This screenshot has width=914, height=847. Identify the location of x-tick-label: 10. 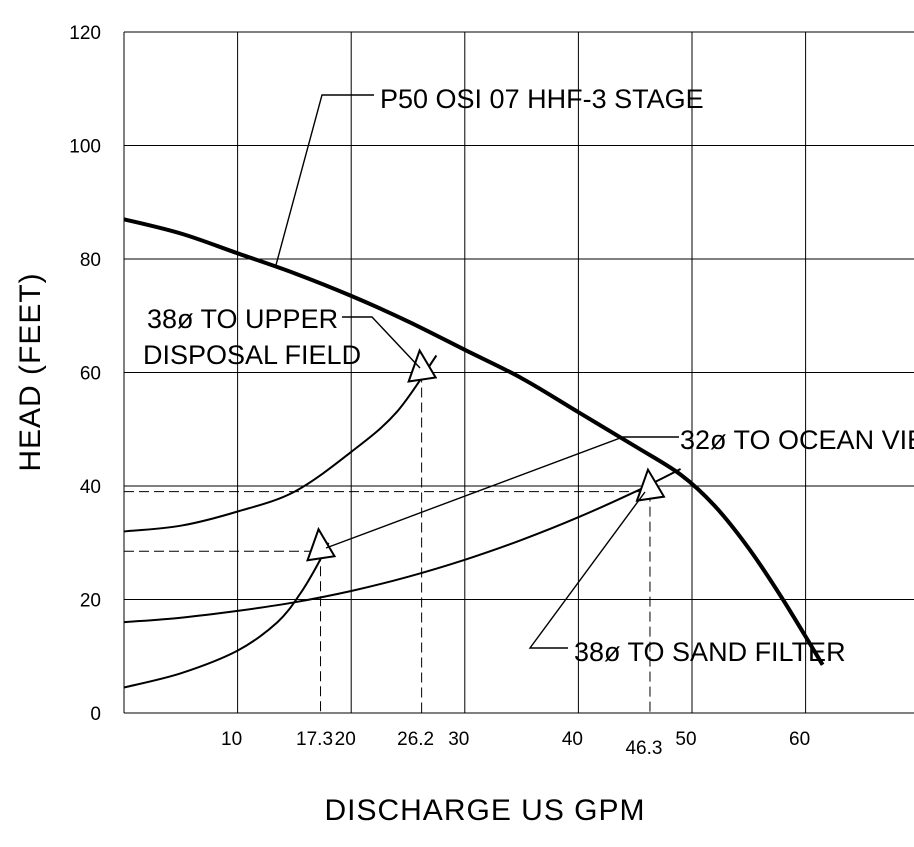
(231, 739).